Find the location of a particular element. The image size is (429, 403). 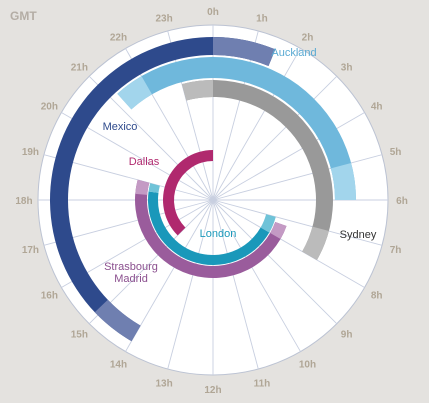

hour-tick-label: 3h is located at coordinates (347, 67).